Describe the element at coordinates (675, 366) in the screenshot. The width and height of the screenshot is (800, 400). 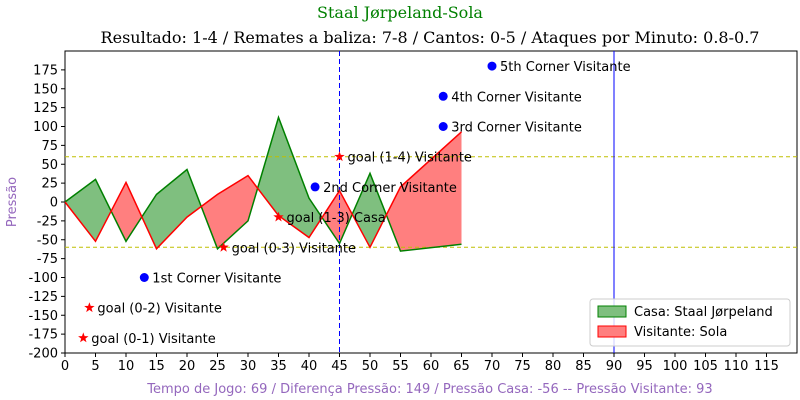
I see `x-tick-label: 100` at that location.